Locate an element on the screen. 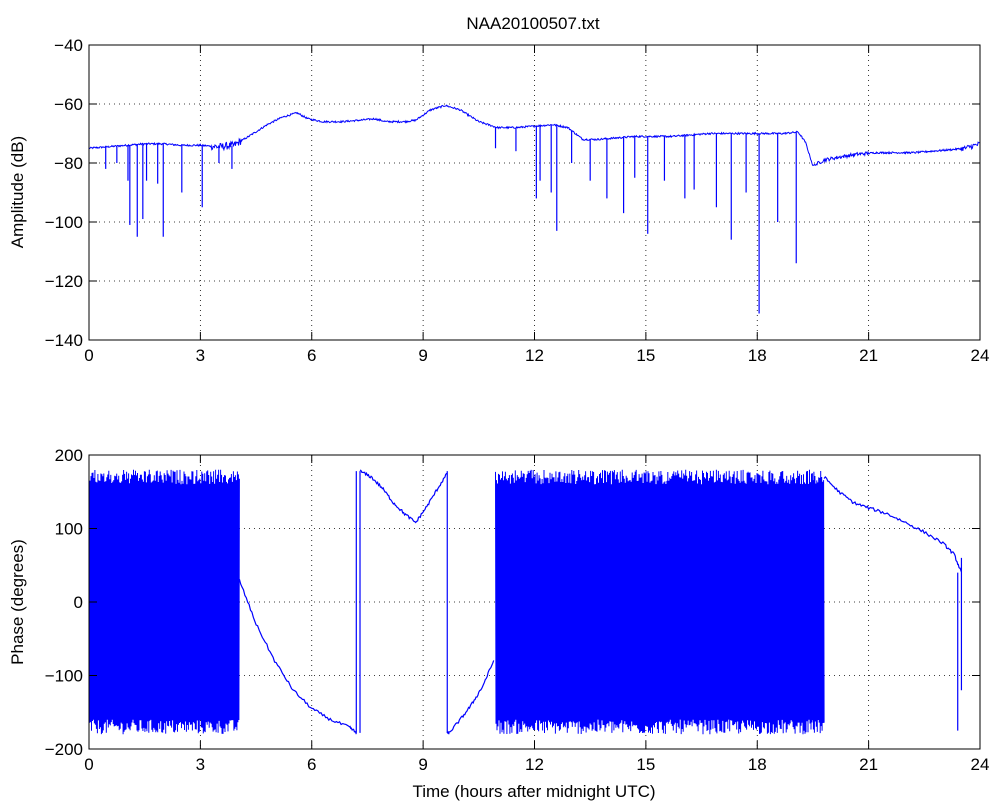 This screenshot has height=806, width=998. amplitude-y-axis-label: Amplitude (dB) is located at coordinates (17, 192).